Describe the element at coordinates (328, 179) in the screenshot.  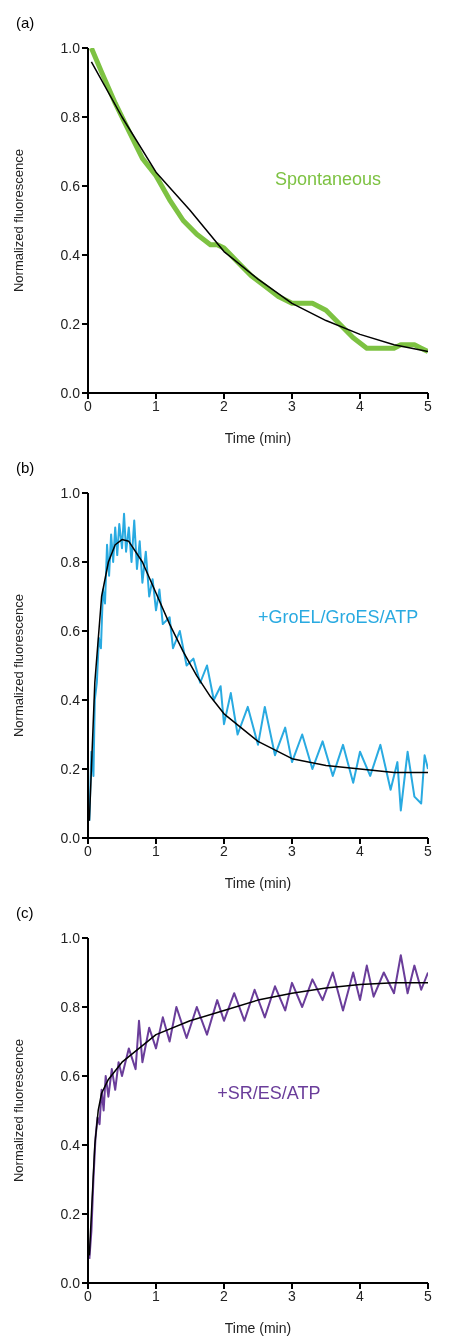
I see `text: Spontaneous` at that location.